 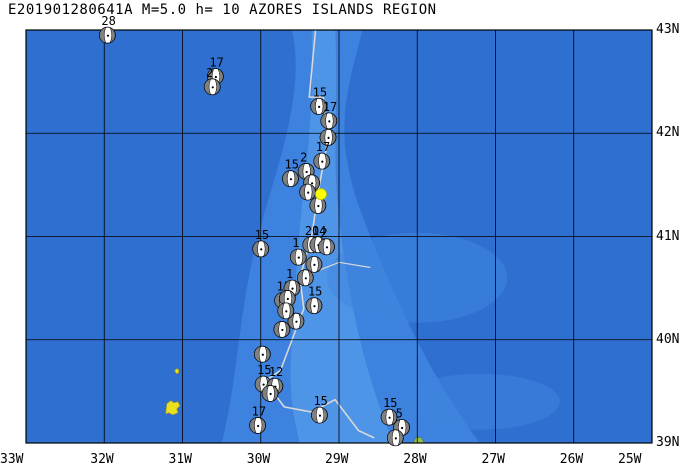 I want to click on x-tick-label: 33W, so click(x=12, y=459).